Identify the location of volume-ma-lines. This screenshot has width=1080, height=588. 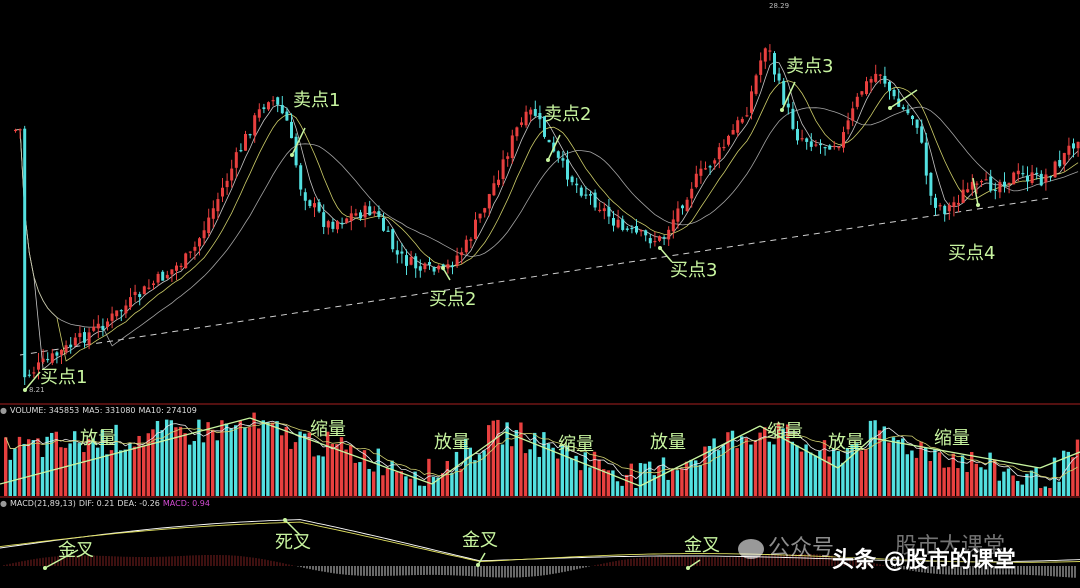
(541, 450).